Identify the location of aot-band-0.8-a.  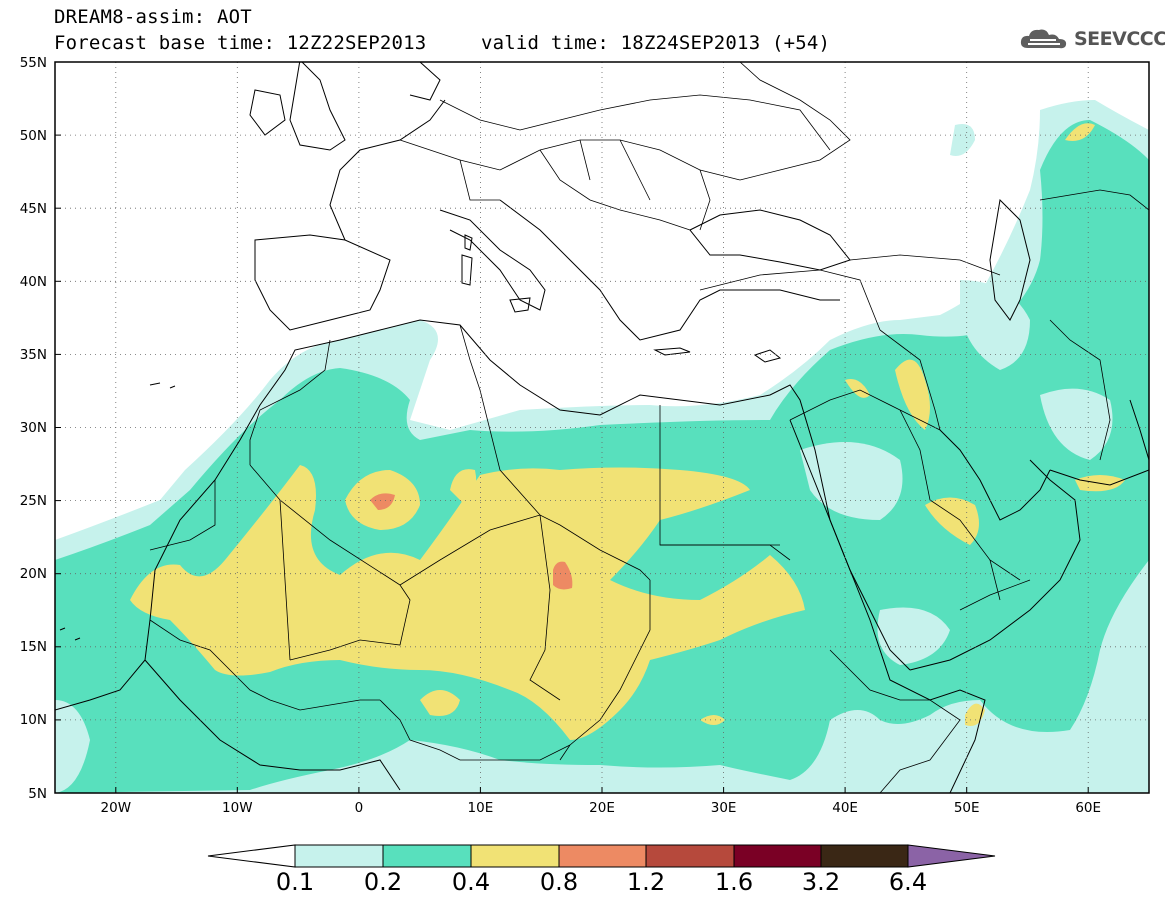
(382, 501).